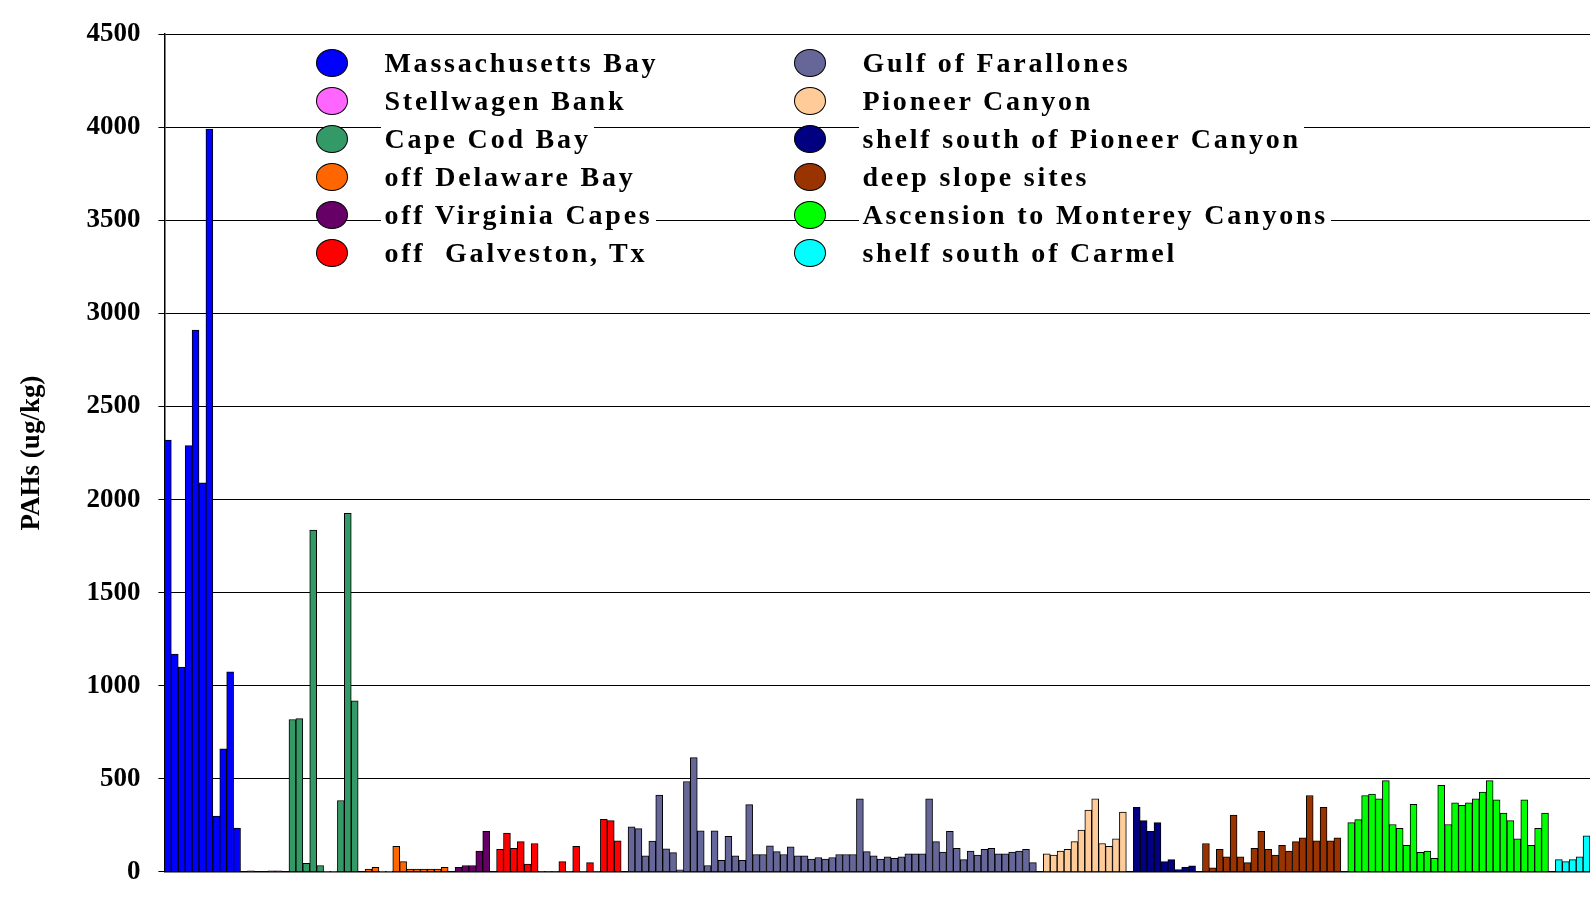 The height and width of the screenshot is (906, 1590). Describe the element at coordinates (1020, 253) in the screenshot. I see `legend-label: shelf south of Carmel` at that location.